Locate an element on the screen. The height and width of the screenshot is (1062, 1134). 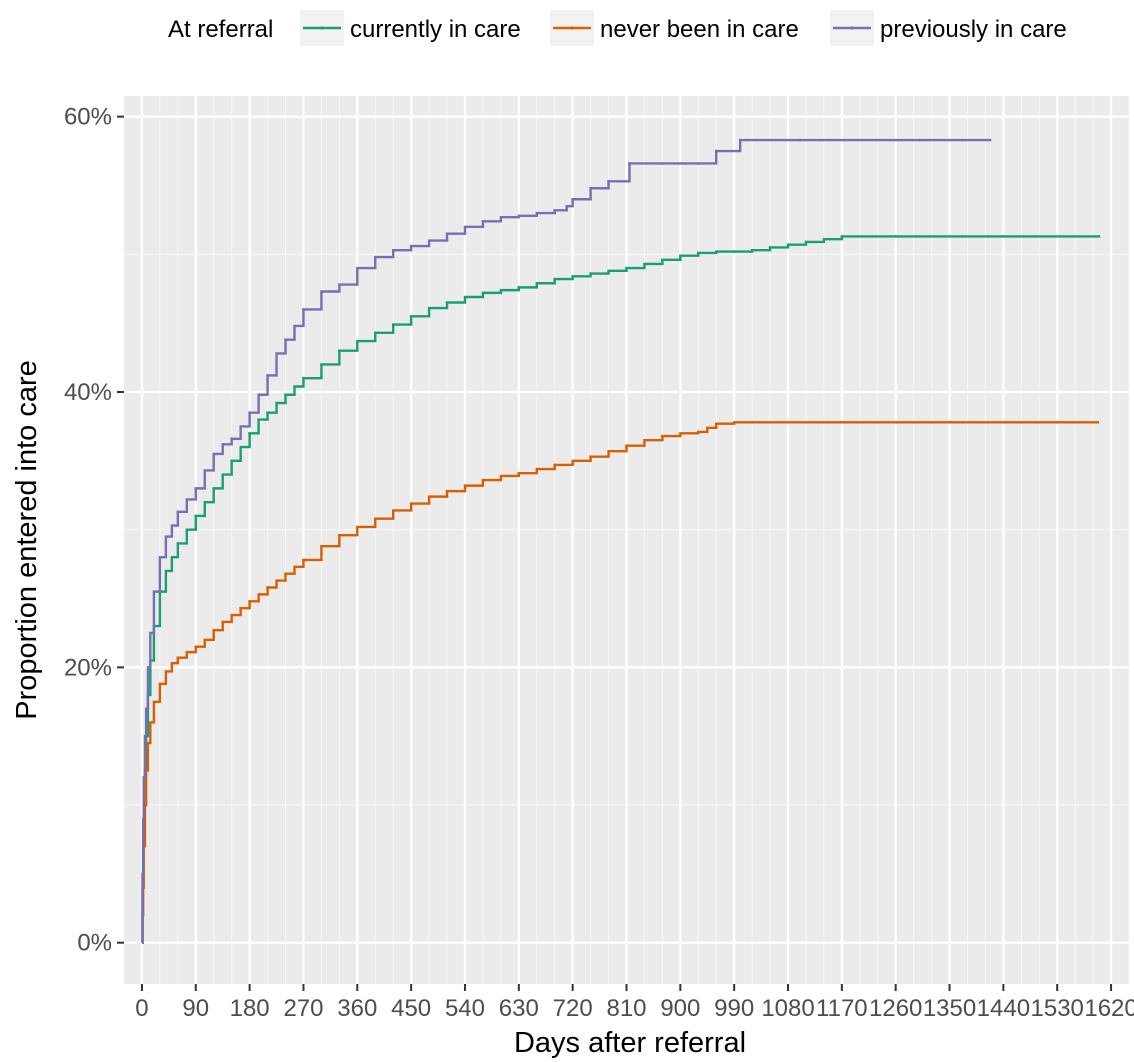
x-tick-label: 90 is located at coordinates (195, 1008).